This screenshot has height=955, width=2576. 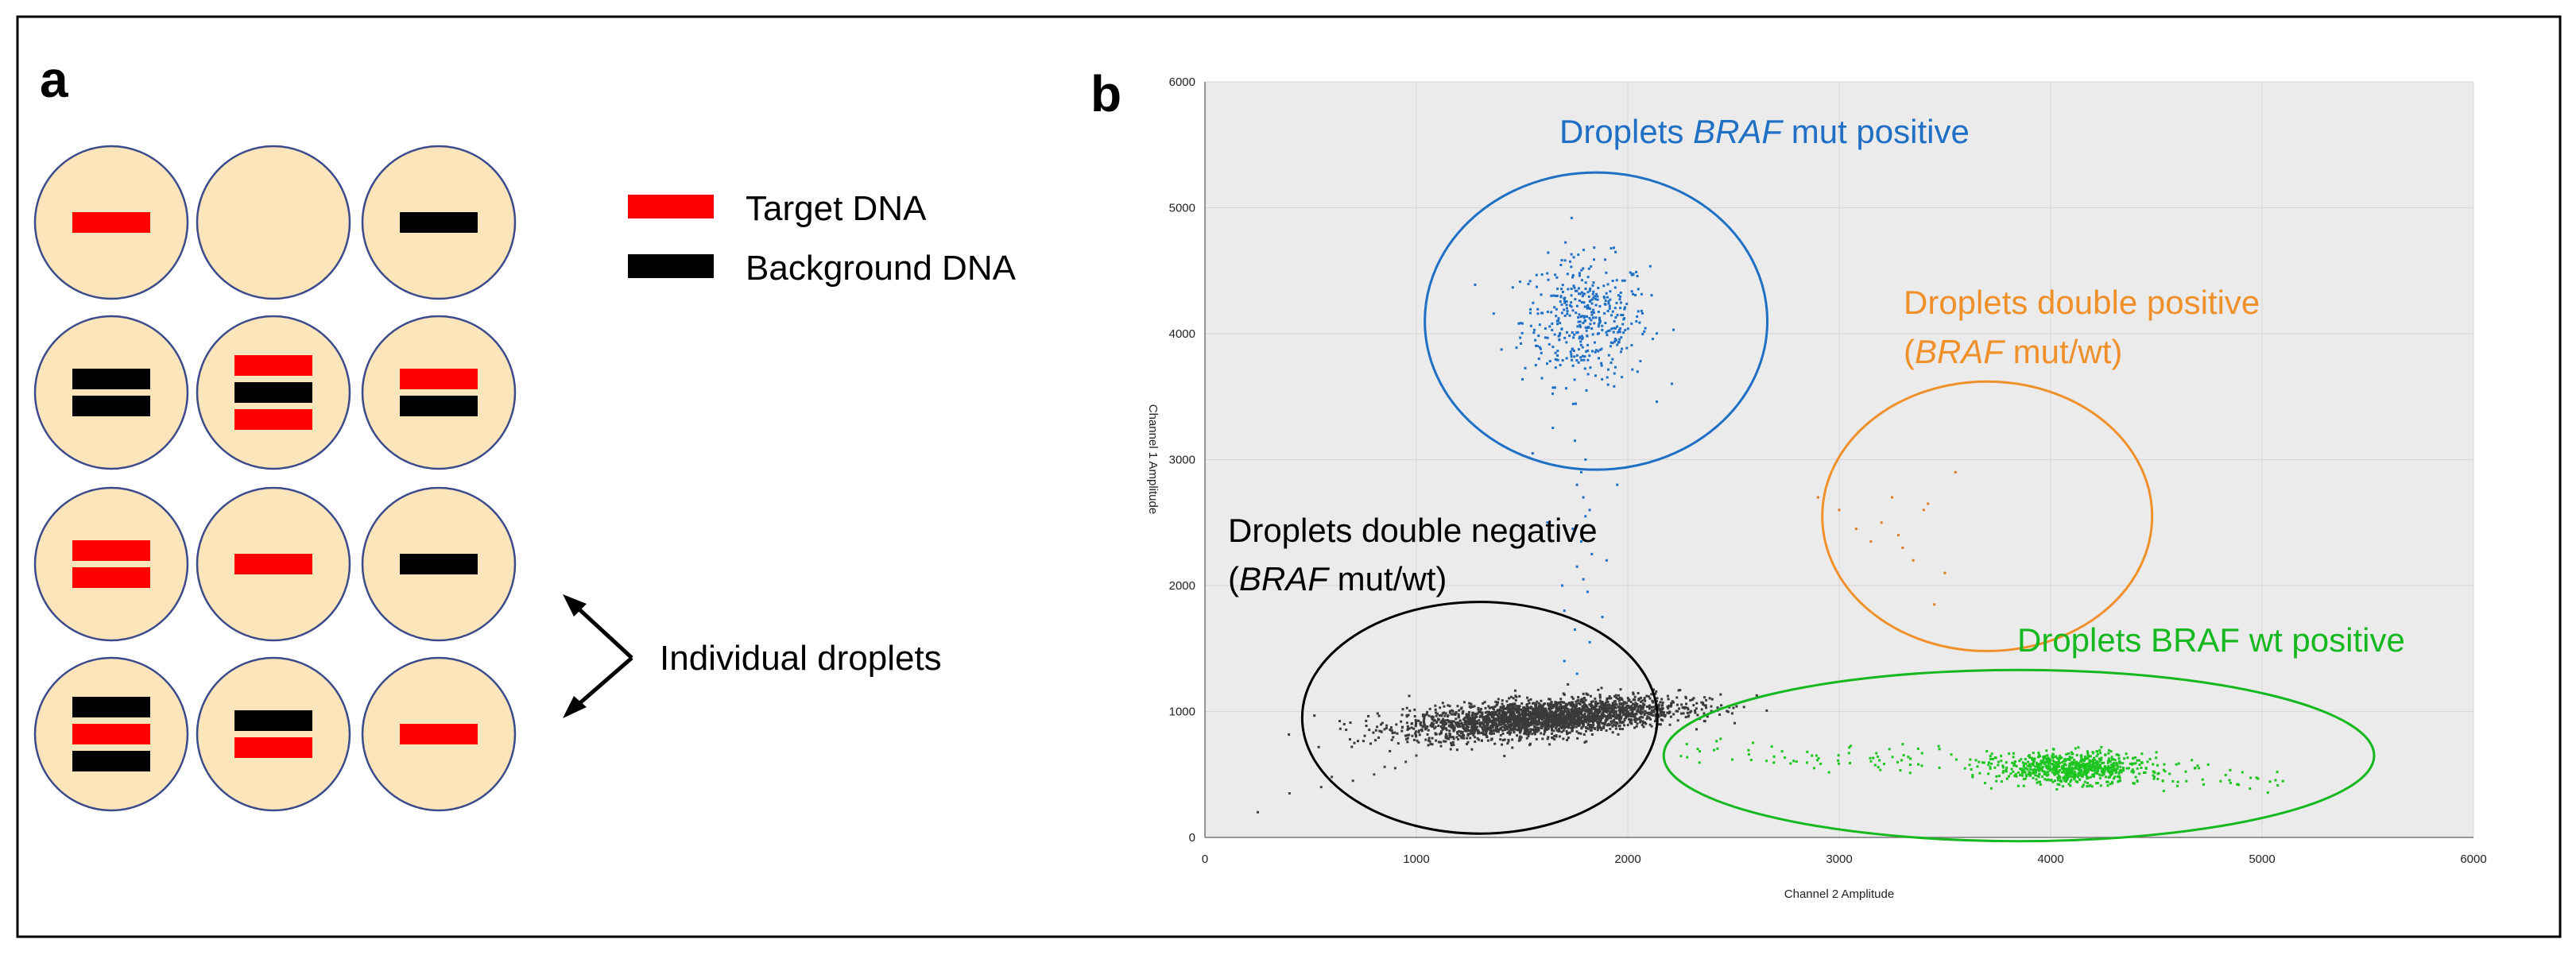 I want to click on label-braf-wt-positive: Droplets BRAF wt positive, so click(x=2211, y=640).